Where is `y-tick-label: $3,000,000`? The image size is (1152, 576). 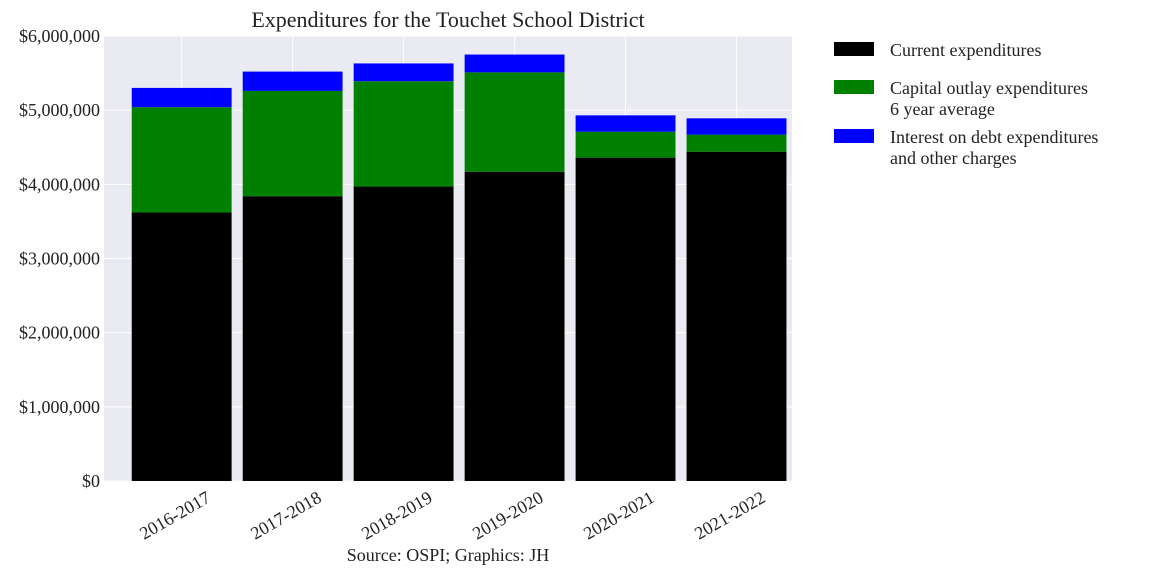
y-tick-label: $3,000,000 is located at coordinates (59, 259).